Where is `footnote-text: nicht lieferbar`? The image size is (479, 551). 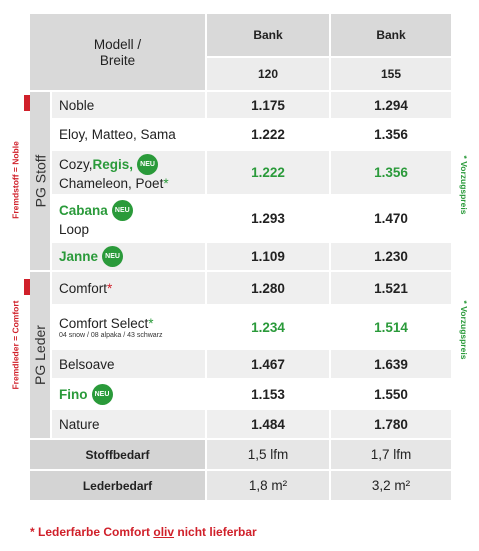
footnote-text: nicht lieferbar is located at coordinates (215, 532).